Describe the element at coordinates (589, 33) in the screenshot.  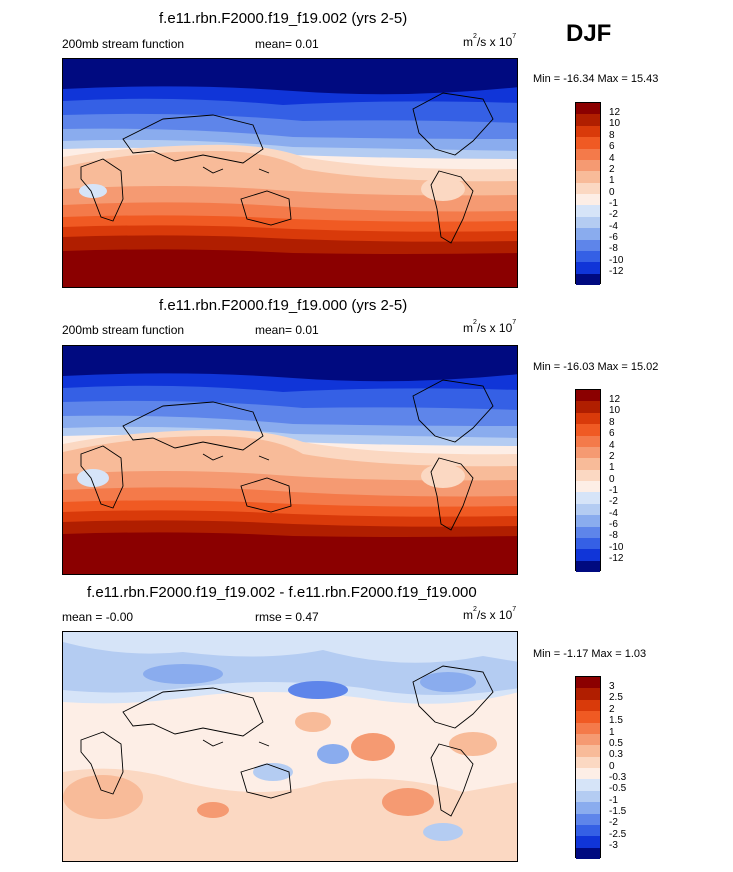
I see `season-label: DJF` at that location.